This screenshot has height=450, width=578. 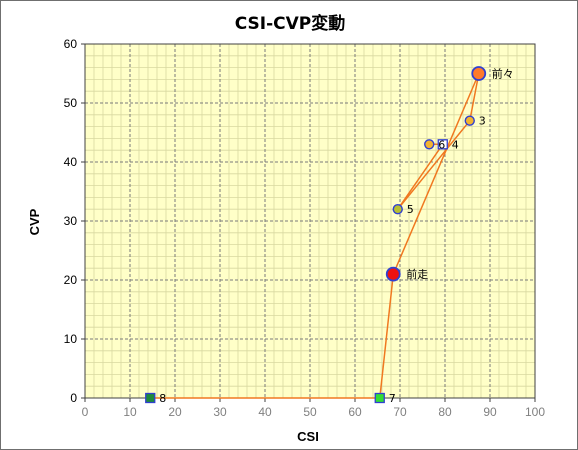 What do you see at coordinates (71, 103) in the screenshot?
I see `y-tick-label: 50` at bounding box center [71, 103].